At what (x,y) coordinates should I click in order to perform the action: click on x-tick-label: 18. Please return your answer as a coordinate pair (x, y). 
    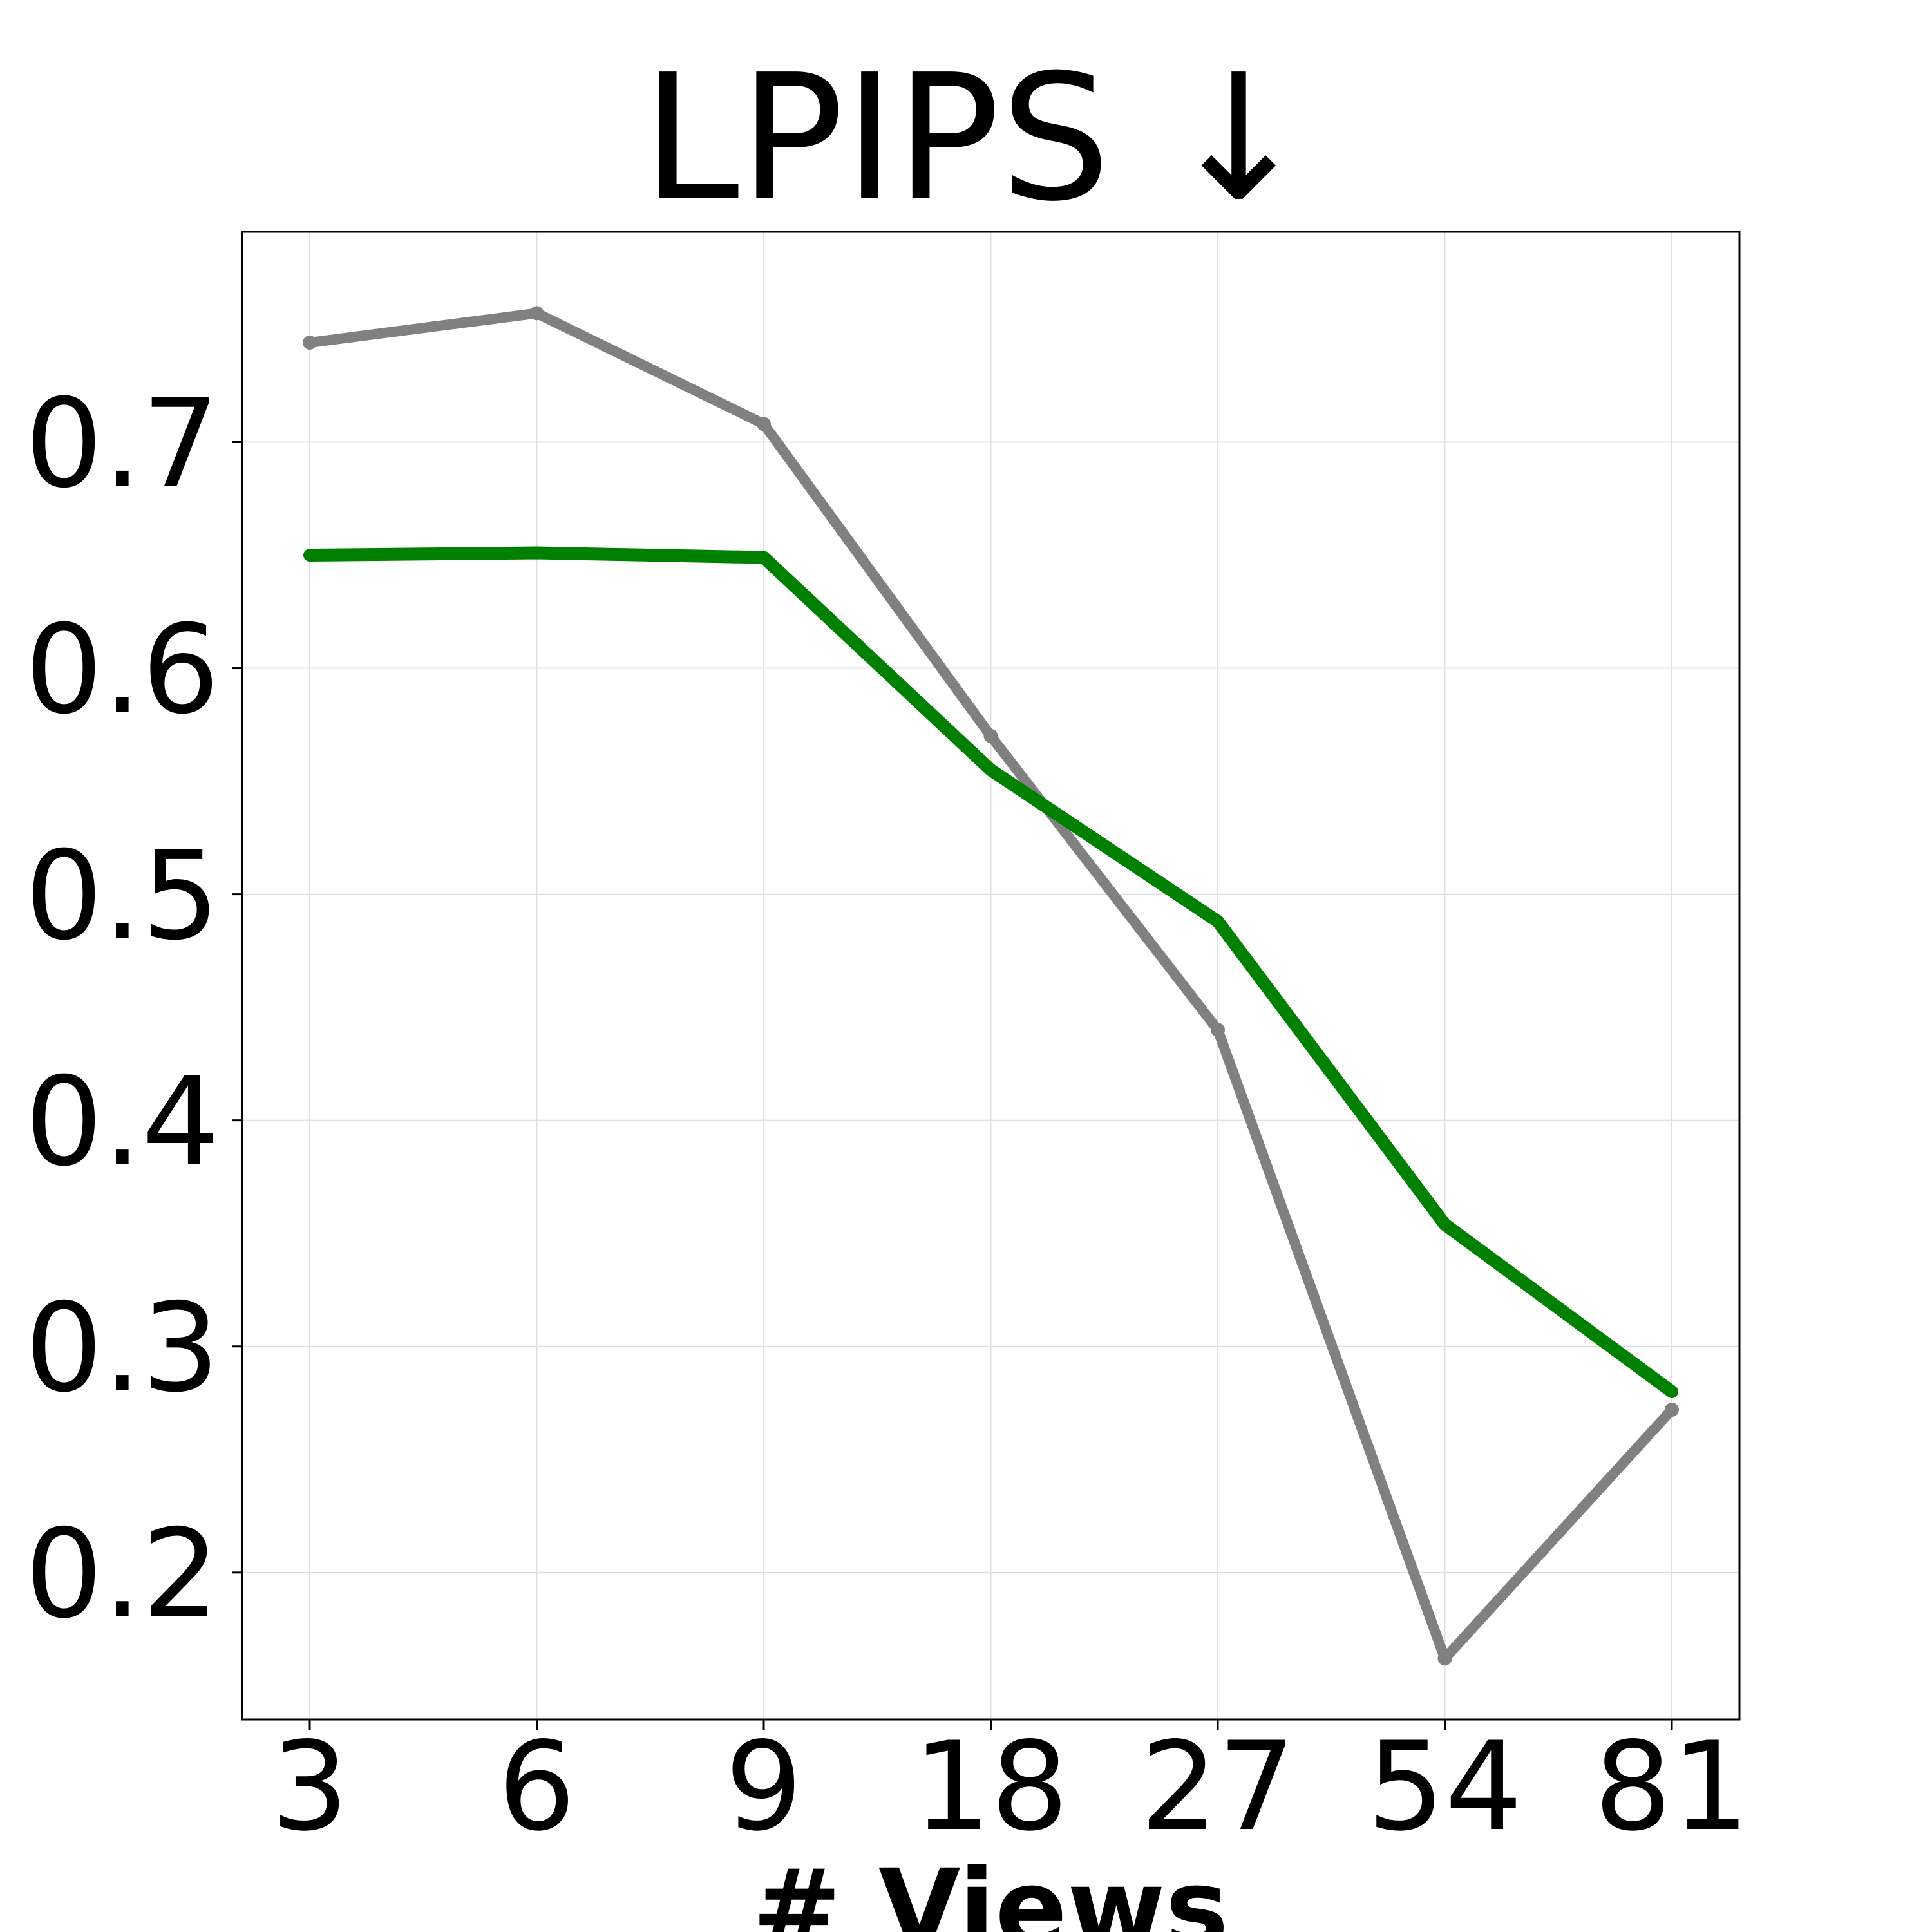
    Looking at the image, I should click on (991, 1787).